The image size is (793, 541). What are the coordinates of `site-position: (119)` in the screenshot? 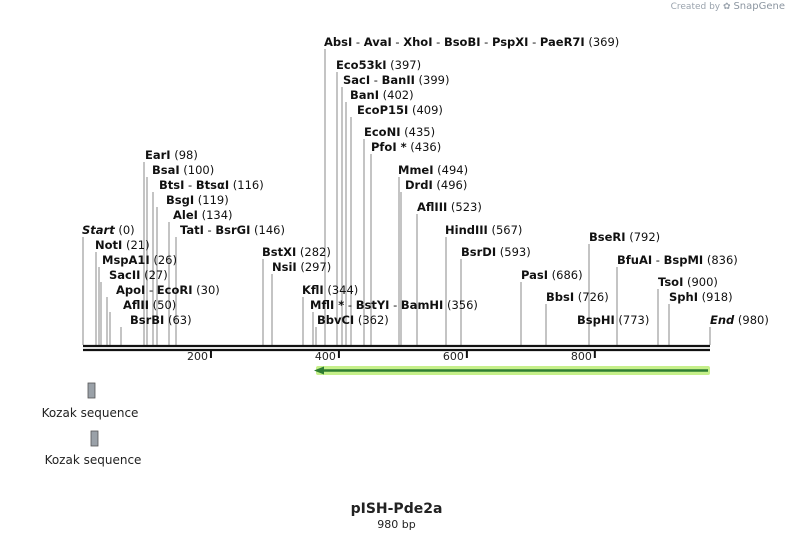 It's located at (211, 200).